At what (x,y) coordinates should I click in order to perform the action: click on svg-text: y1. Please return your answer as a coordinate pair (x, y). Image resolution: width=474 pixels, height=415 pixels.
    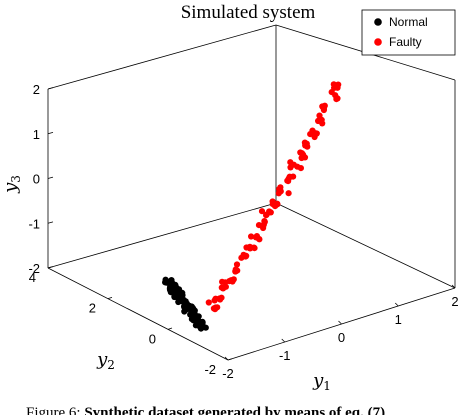
    Looking at the image, I should click on (321, 381).